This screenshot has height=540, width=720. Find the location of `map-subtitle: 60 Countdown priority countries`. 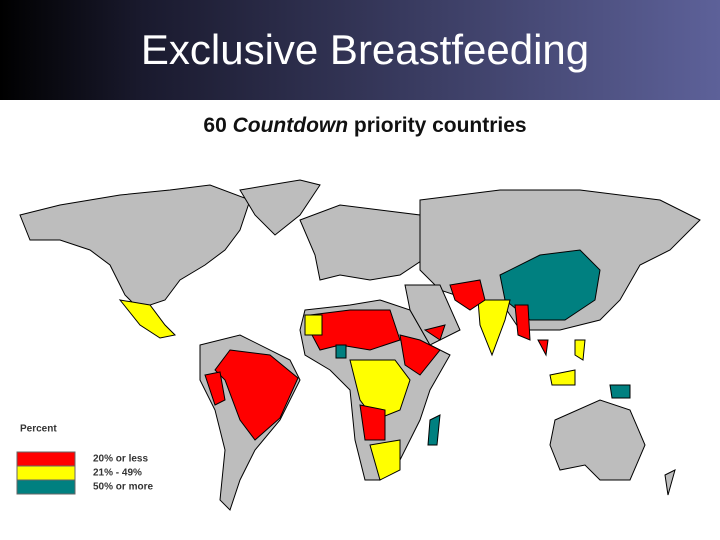

map-subtitle: 60 Countdown priority countries is located at coordinates (360, 126).